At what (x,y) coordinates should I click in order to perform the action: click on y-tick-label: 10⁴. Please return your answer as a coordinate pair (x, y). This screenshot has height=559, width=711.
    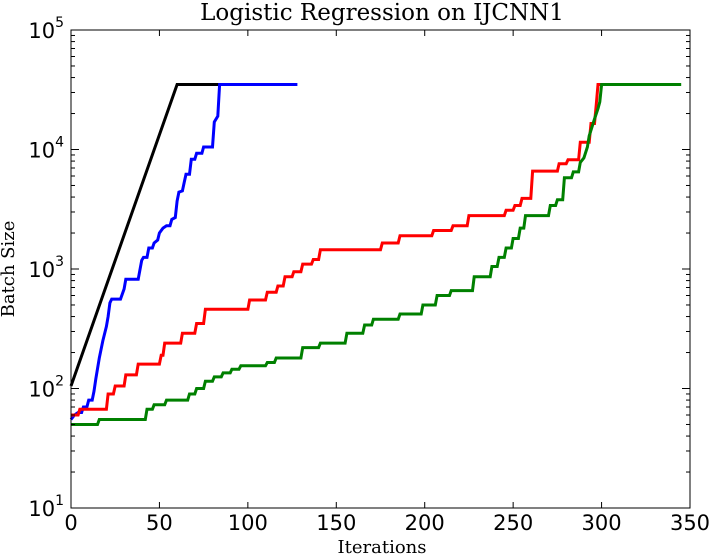
    Looking at the image, I should click on (46, 149).